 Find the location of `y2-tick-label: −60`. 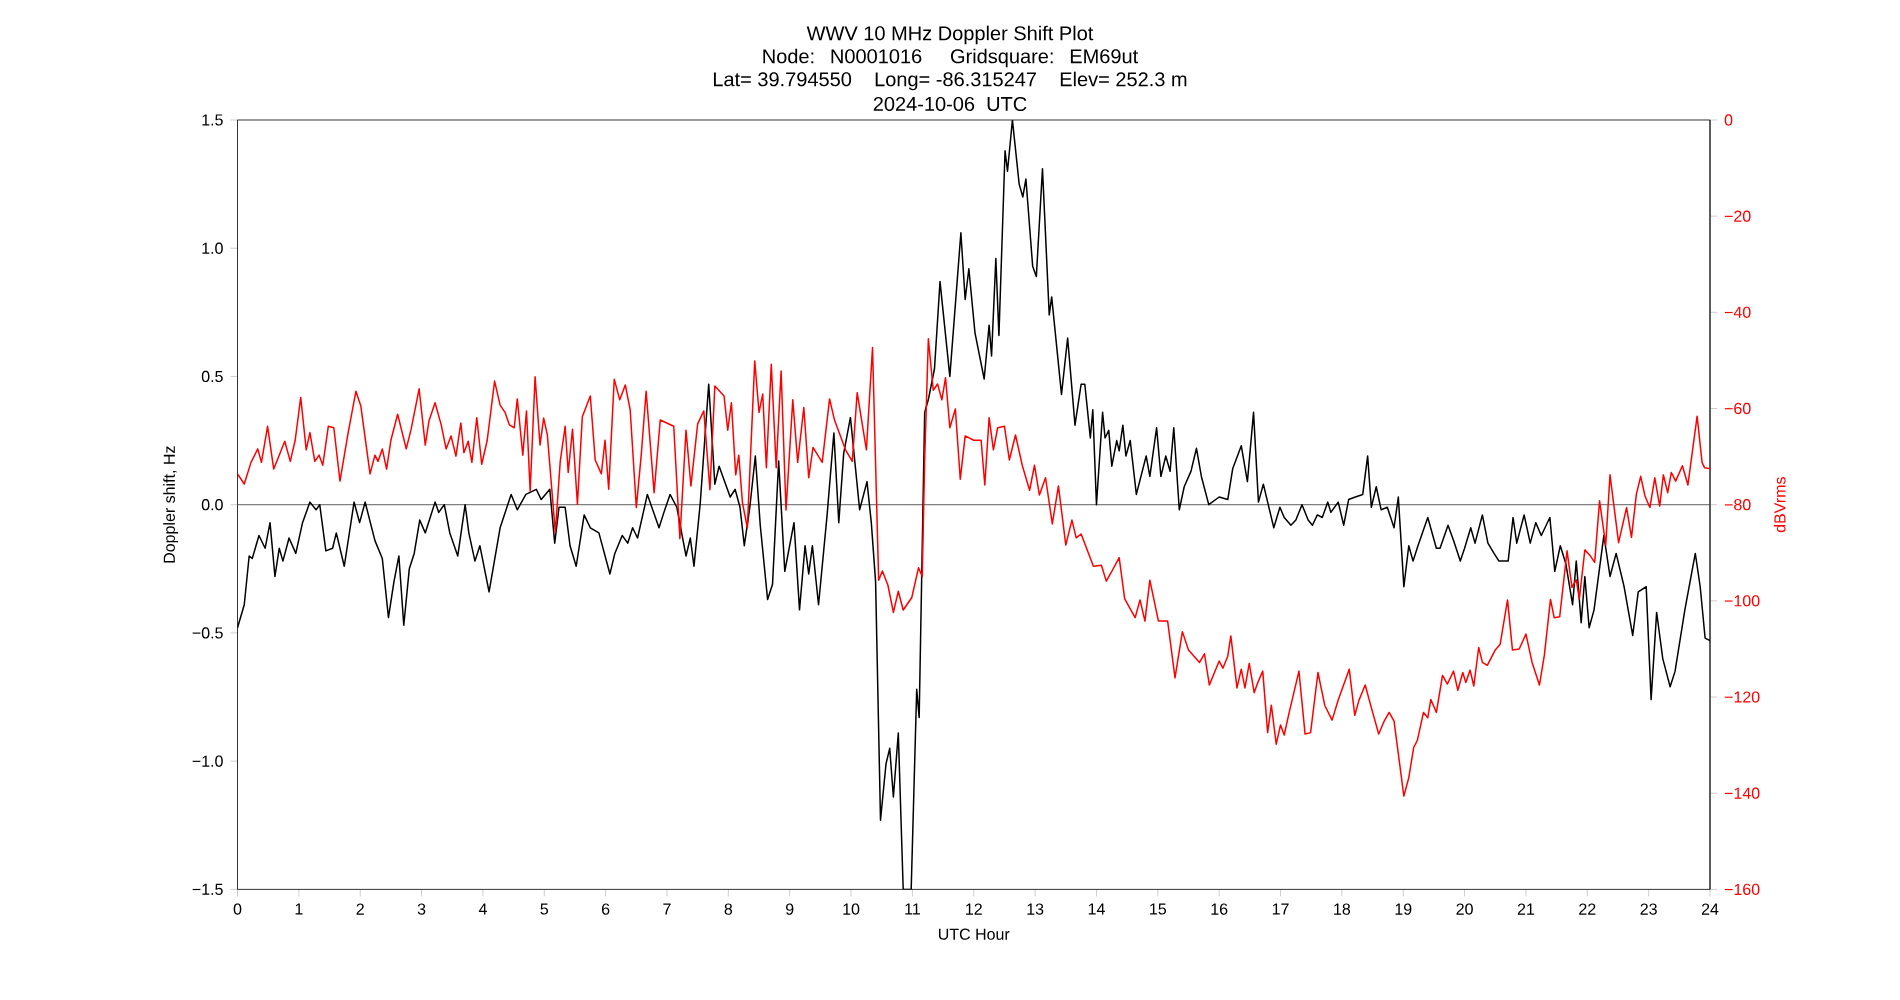

y2-tick-label: −60 is located at coordinates (1737, 408).